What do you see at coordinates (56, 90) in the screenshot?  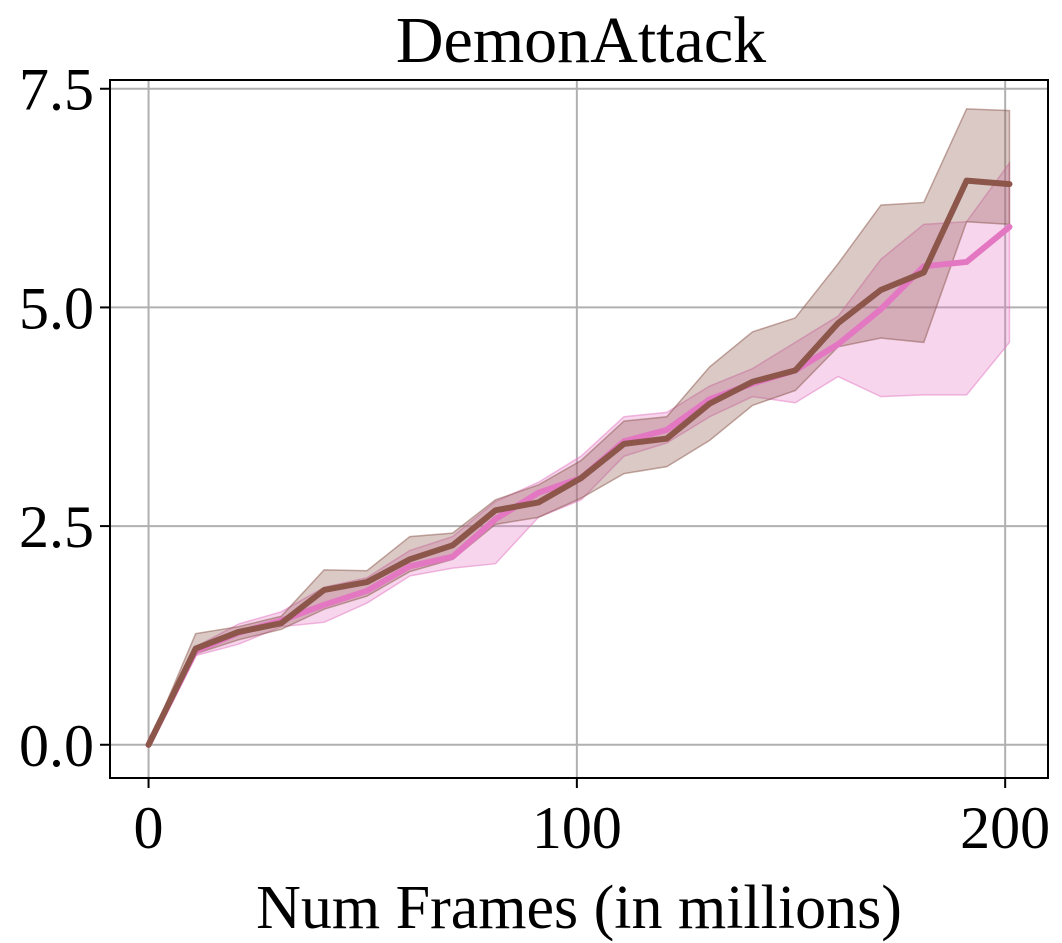 I see `y-tick-label: 7.5` at bounding box center [56, 90].